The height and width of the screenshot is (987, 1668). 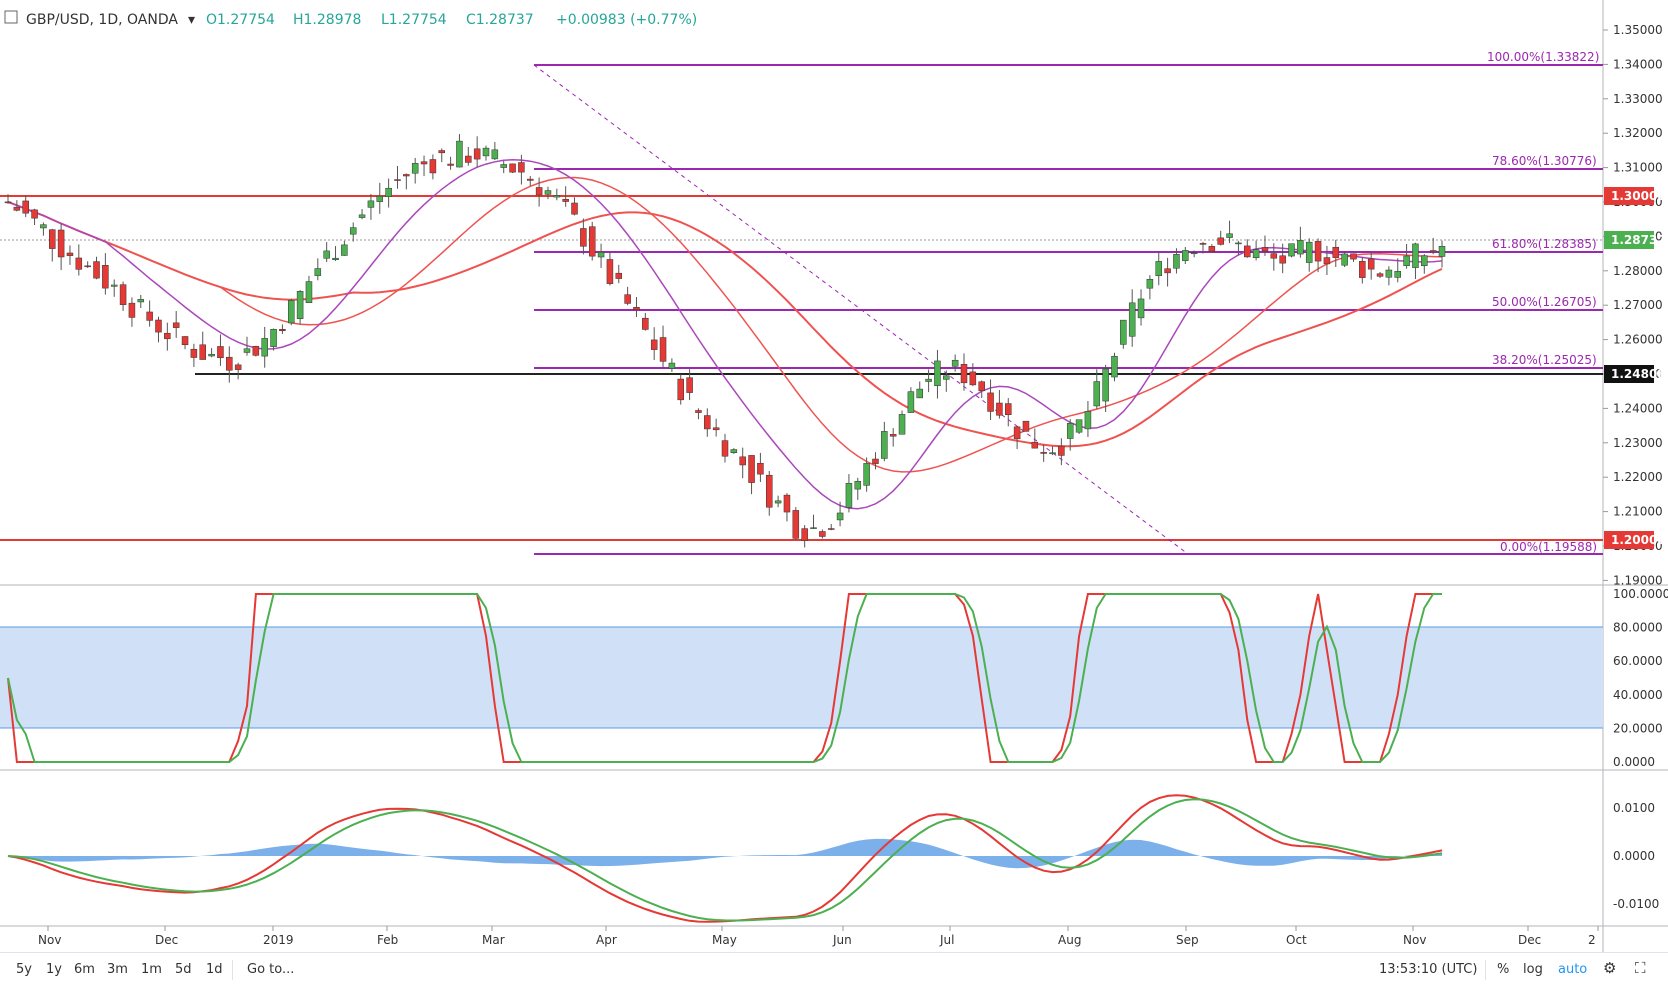 I want to click on fullscreen-icon: ⛶, so click(x=1640, y=968).